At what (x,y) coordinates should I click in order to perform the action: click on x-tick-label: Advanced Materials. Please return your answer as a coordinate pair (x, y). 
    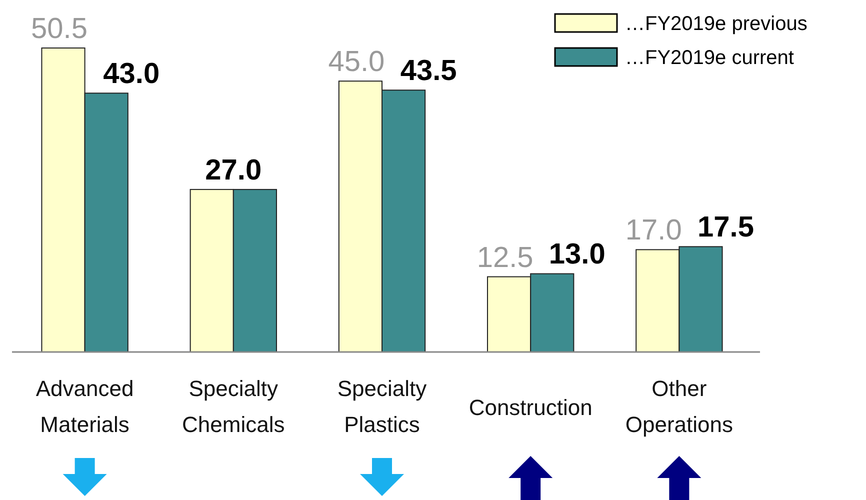
    Looking at the image, I should click on (85, 406).